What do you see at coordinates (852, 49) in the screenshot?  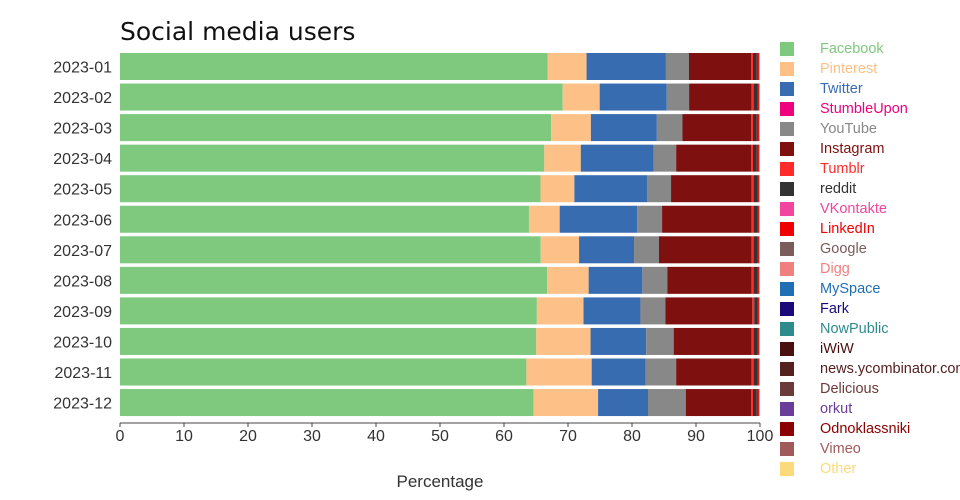 I see `legend-label-0: Facebook` at bounding box center [852, 49].